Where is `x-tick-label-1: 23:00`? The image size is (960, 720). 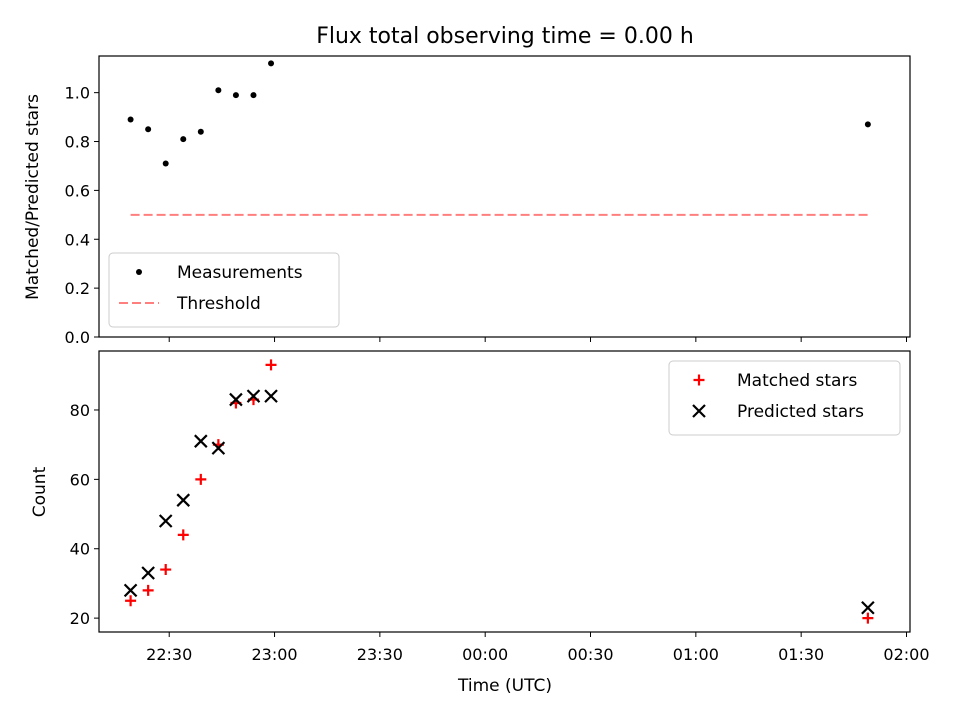 x-tick-label-1: 23:00 is located at coordinates (274, 654).